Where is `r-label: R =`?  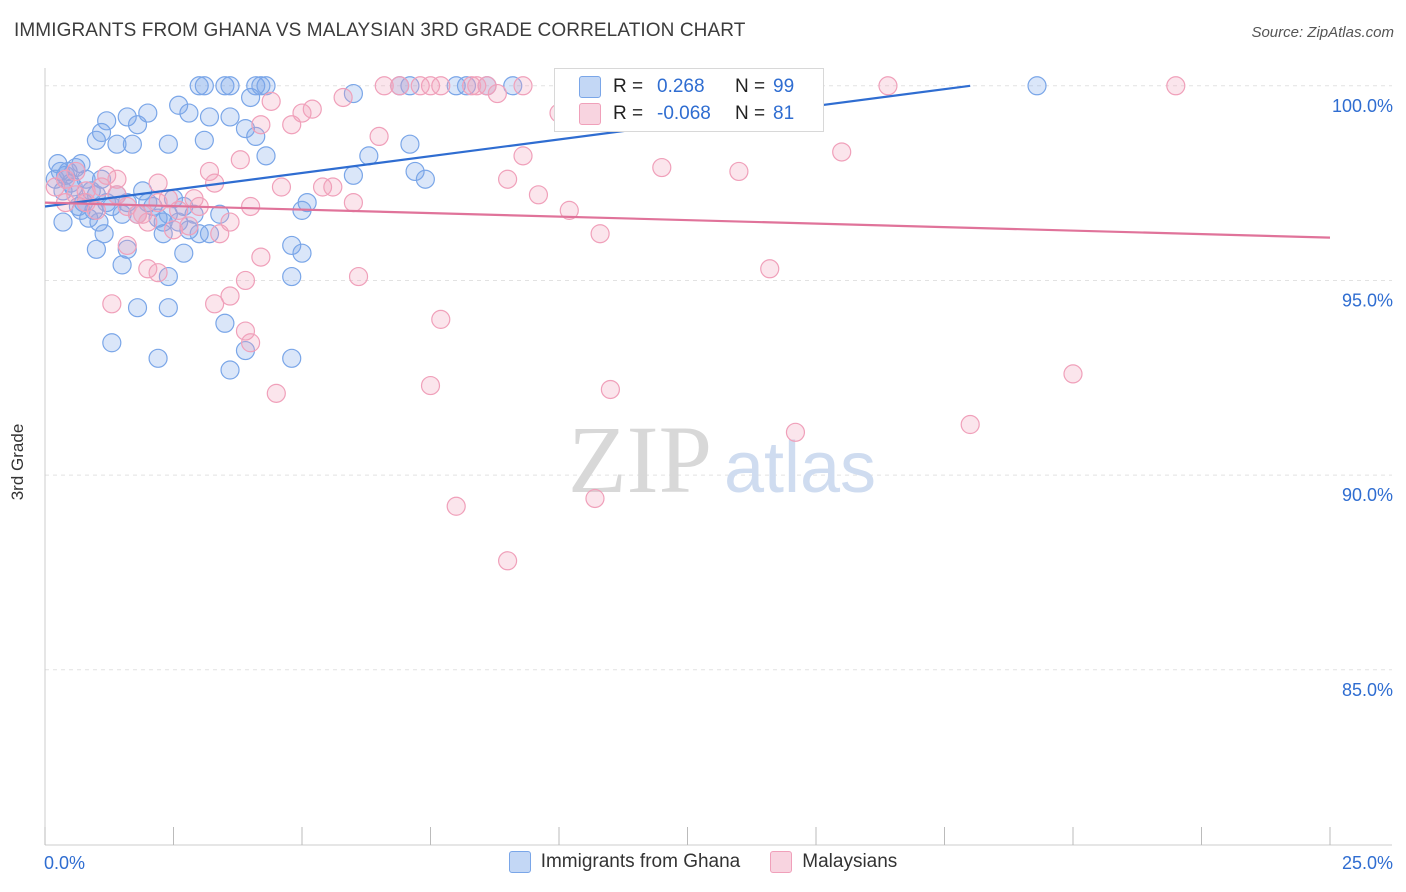 r-label: R = is located at coordinates (628, 86).